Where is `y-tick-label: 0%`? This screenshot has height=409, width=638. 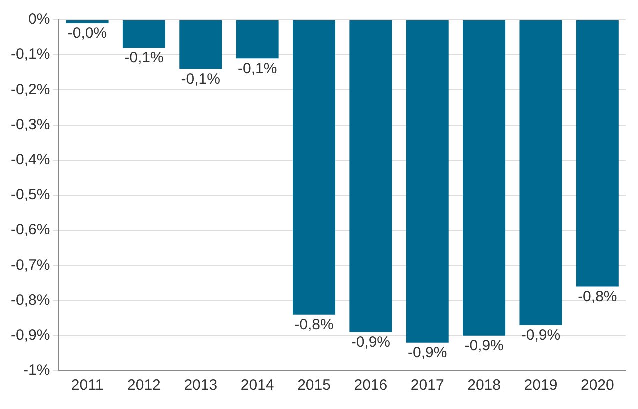 y-tick-label: 0% is located at coordinates (39, 19).